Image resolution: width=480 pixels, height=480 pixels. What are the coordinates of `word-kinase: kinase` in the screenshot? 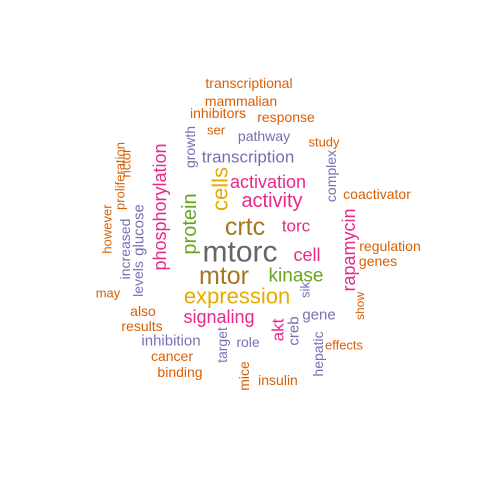 It's located at (296, 276).